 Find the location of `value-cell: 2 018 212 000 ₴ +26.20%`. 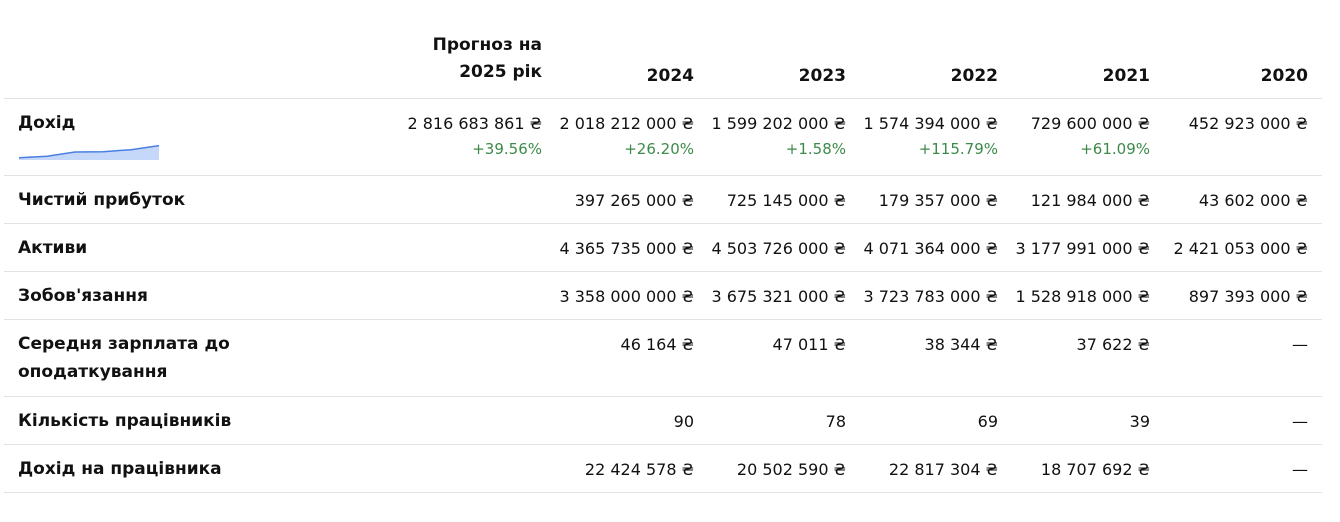

value-cell: 2 018 212 000 ₴ +26.20% is located at coordinates (628, 137).